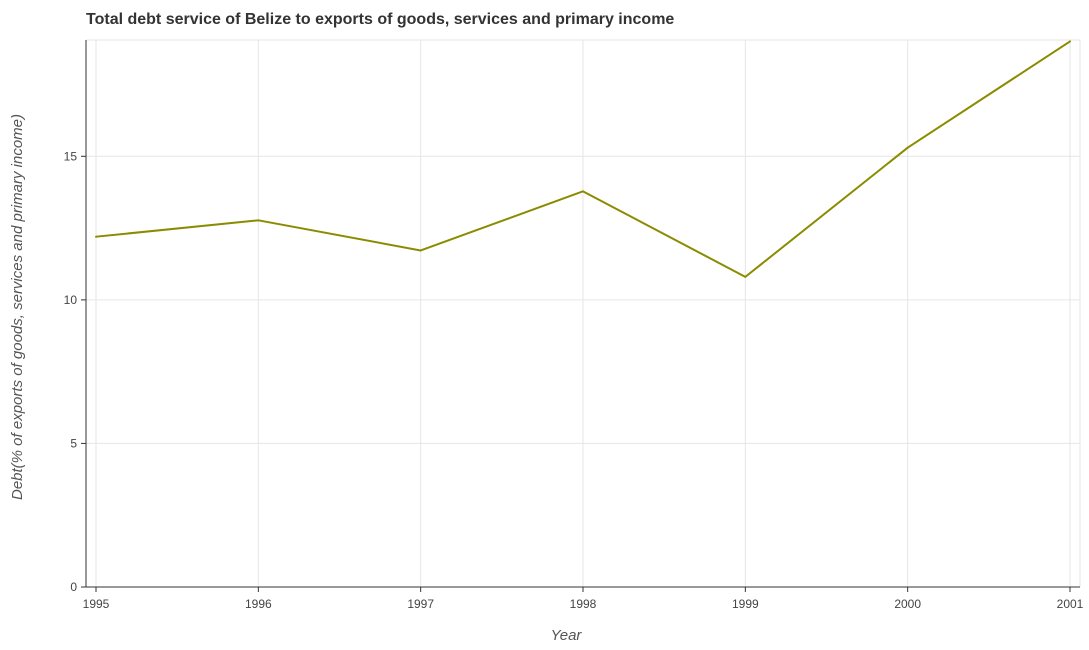  What do you see at coordinates (1070, 604) in the screenshot?
I see `x-tick-label: 2001` at bounding box center [1070, 604].